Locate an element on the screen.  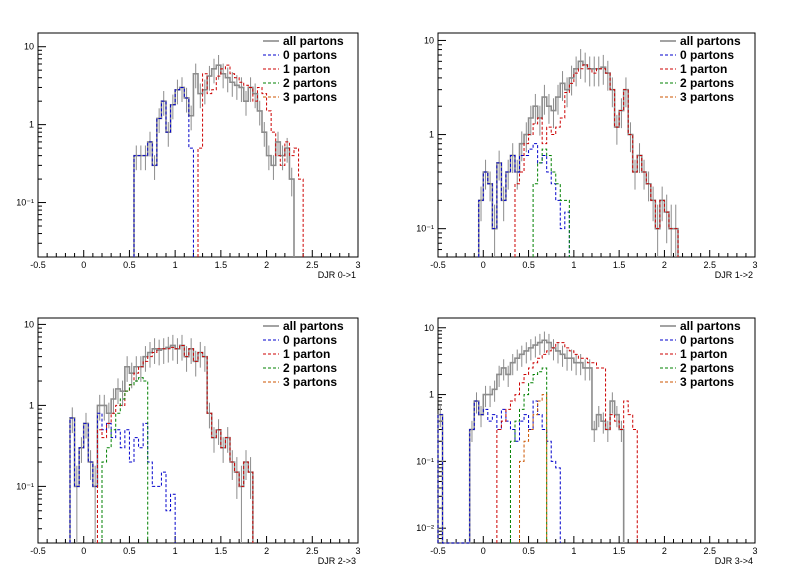
x-axis-label: DJR 2->3 is located at coordinates (337, 561).